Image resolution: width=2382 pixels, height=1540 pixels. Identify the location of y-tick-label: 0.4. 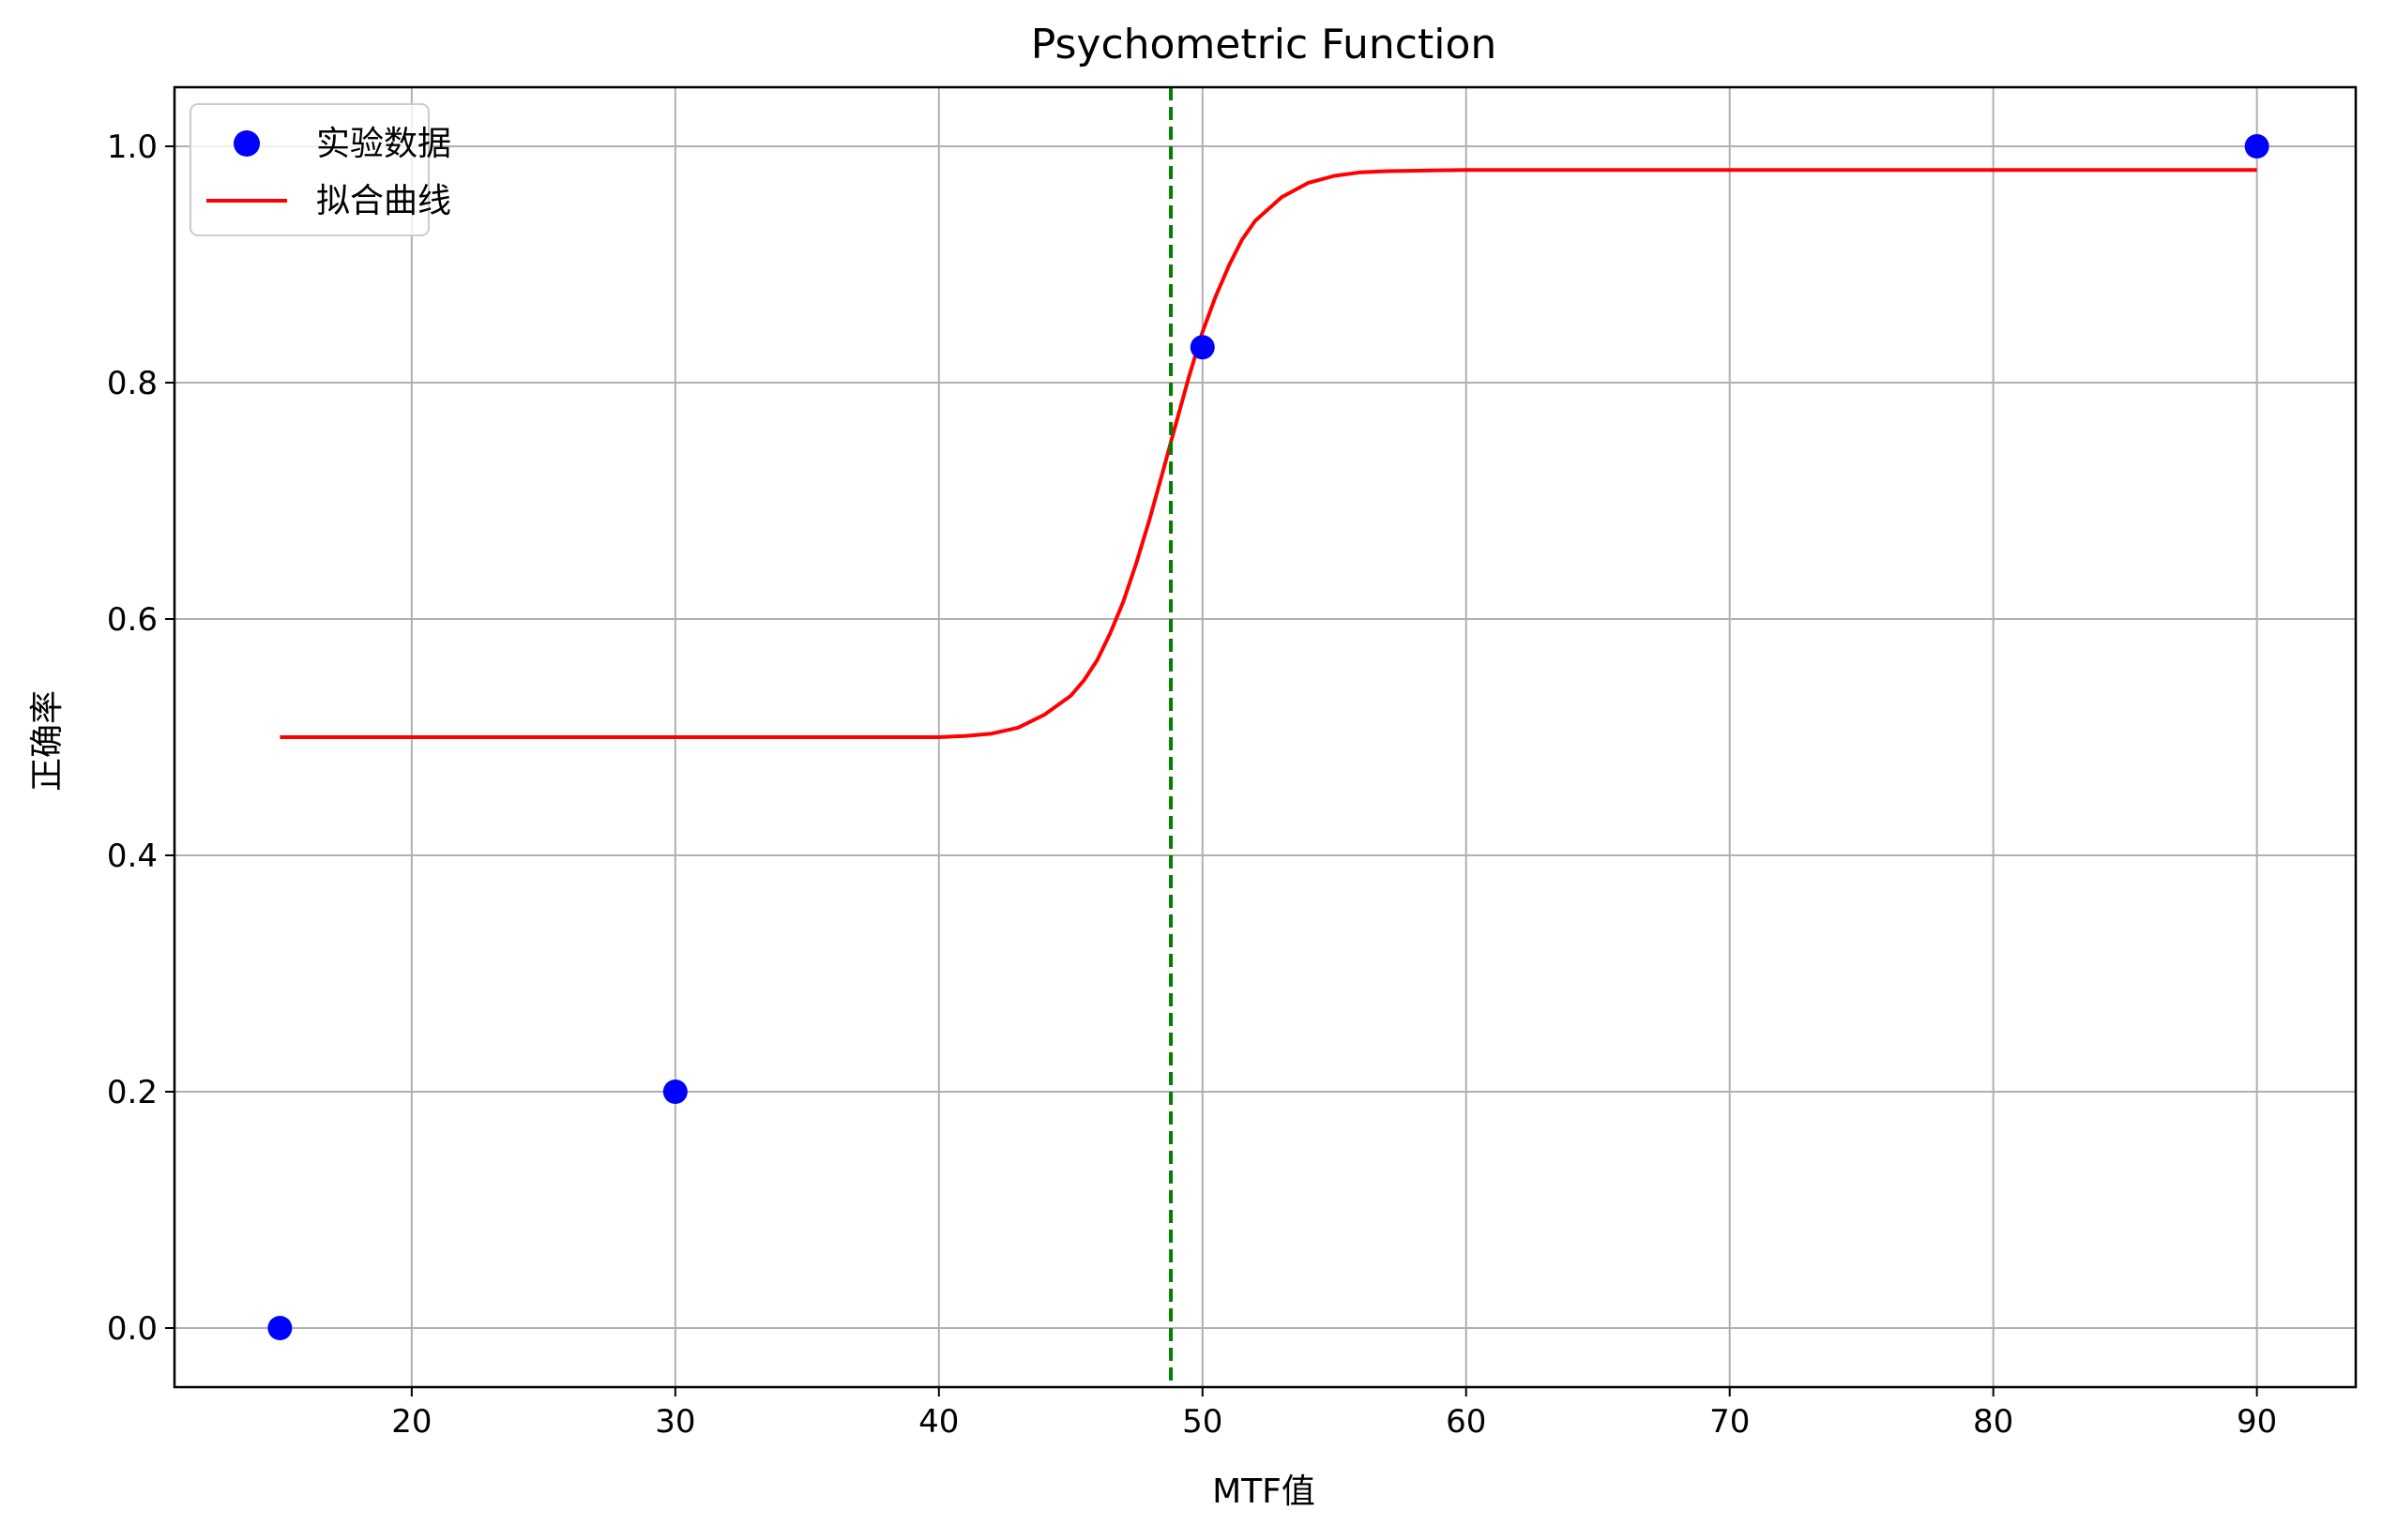
(132, 856).